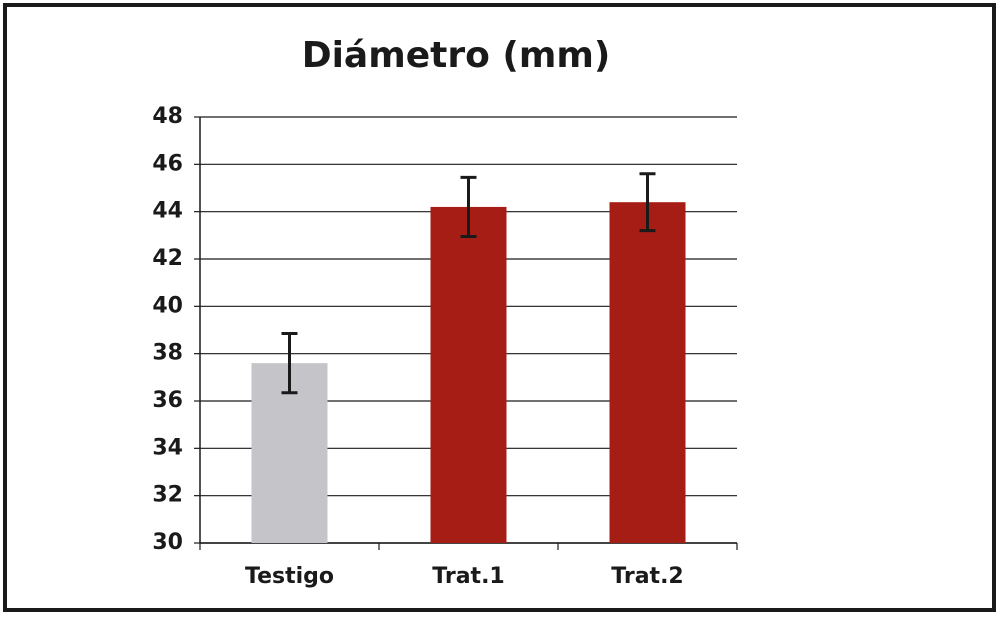  Describe the element at coordinates (468, 576) in the screenshot. I see `x-tick-label: Trat.1` at that location.